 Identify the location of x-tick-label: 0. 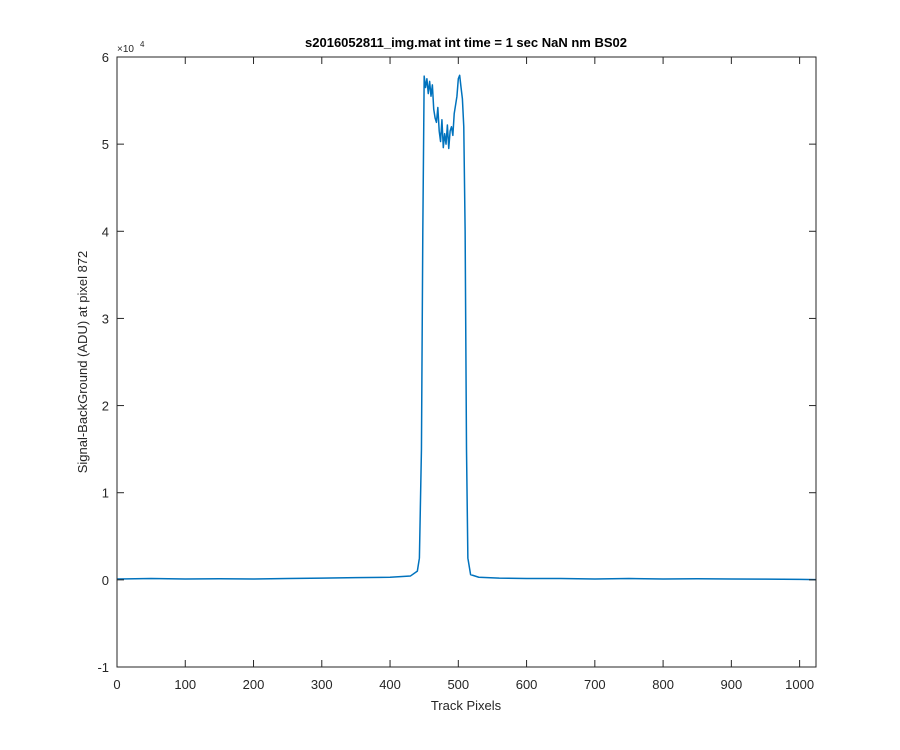
(116, 684).